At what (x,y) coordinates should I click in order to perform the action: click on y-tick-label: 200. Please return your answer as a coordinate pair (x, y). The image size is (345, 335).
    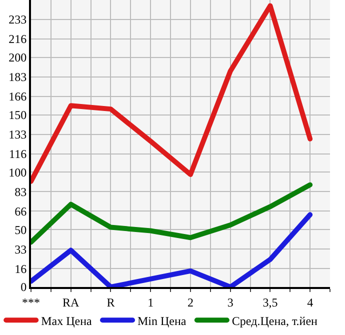
    Looking at the image, I should click on (17, 57).